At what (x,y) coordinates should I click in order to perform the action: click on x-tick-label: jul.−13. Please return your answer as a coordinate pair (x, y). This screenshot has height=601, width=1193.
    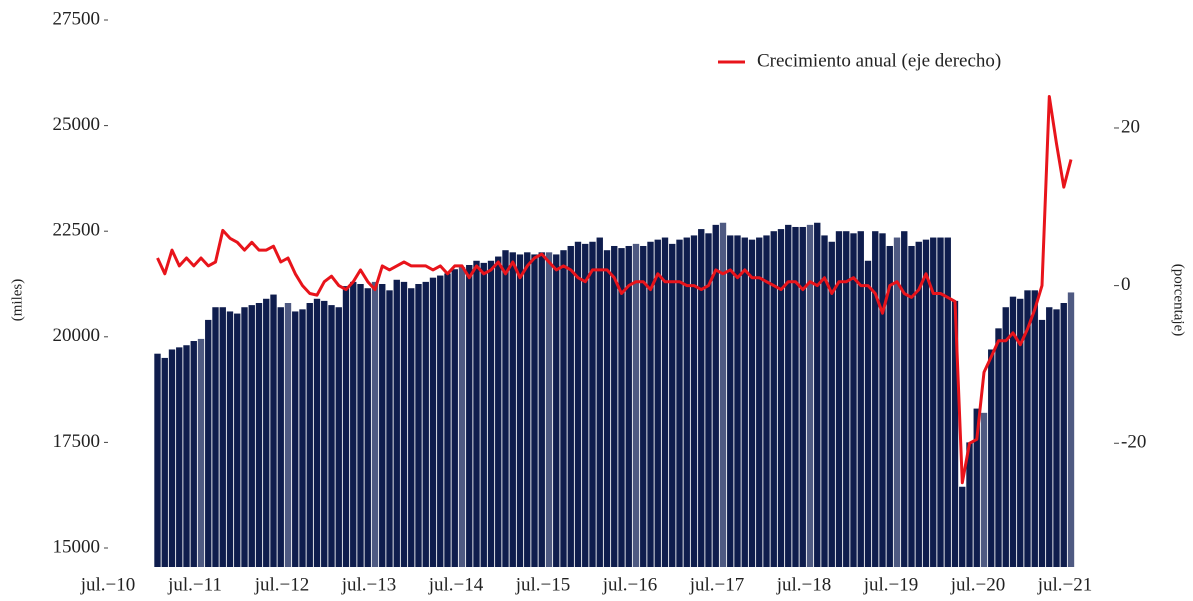
    Looking at the image, I should click on (369, 584).